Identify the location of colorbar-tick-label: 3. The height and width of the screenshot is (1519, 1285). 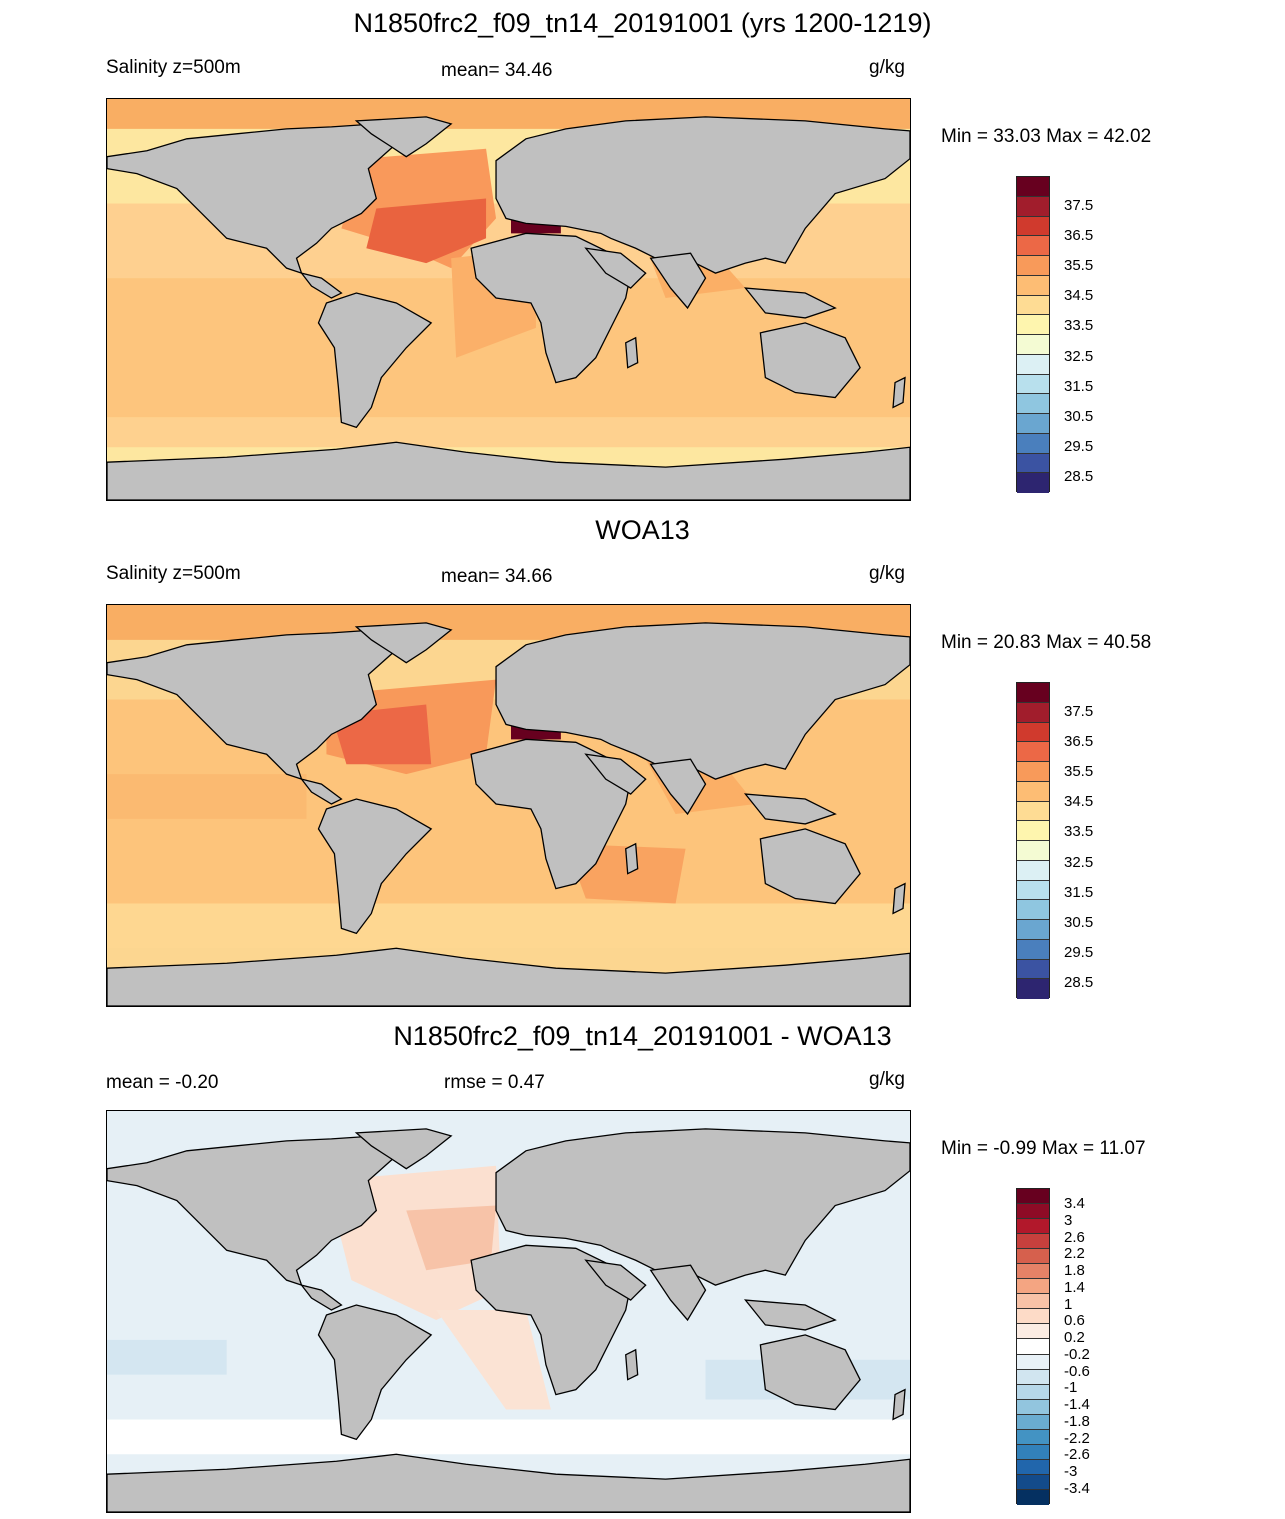
(1068, 1220).